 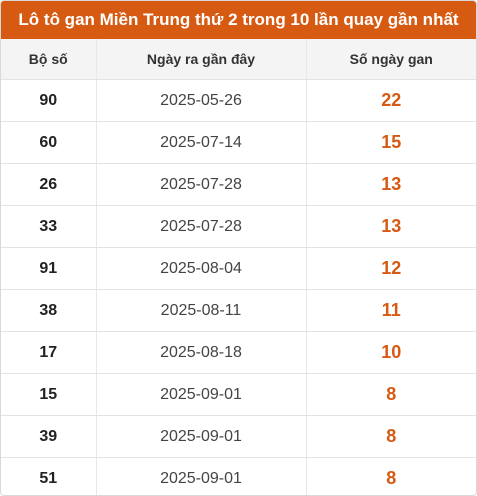 I want to click on row-days: 10, so click(x=390, y=352).